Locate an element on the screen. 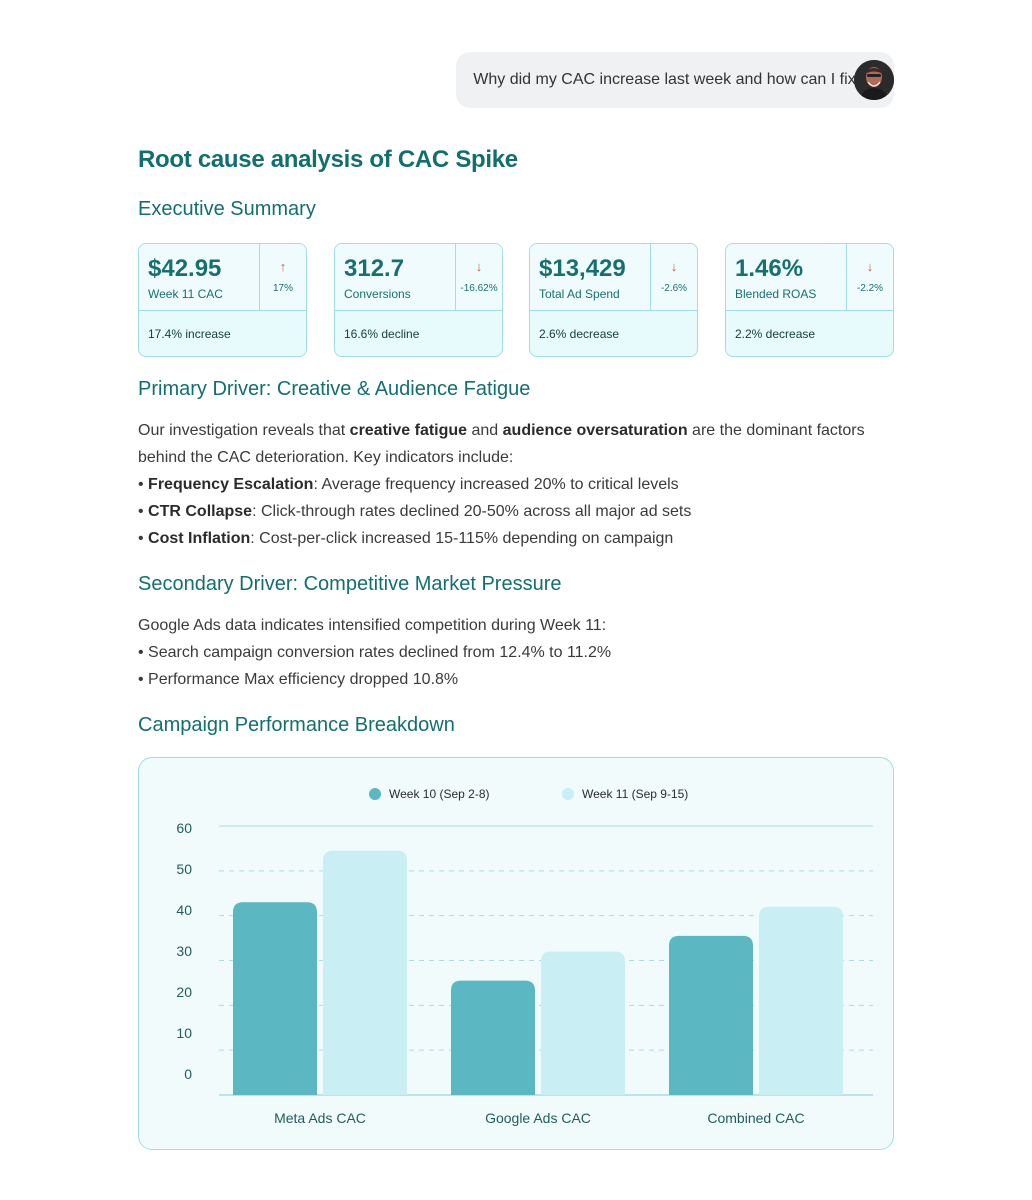 This screenshot has height=1200, width=1032. y-tick-label: 60 is located at coordinates (184, 828).